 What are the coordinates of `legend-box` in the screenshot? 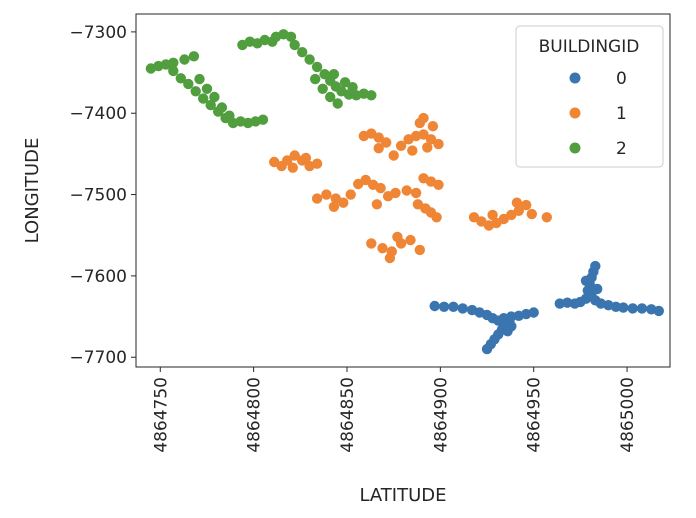 It's located at (589, 96).